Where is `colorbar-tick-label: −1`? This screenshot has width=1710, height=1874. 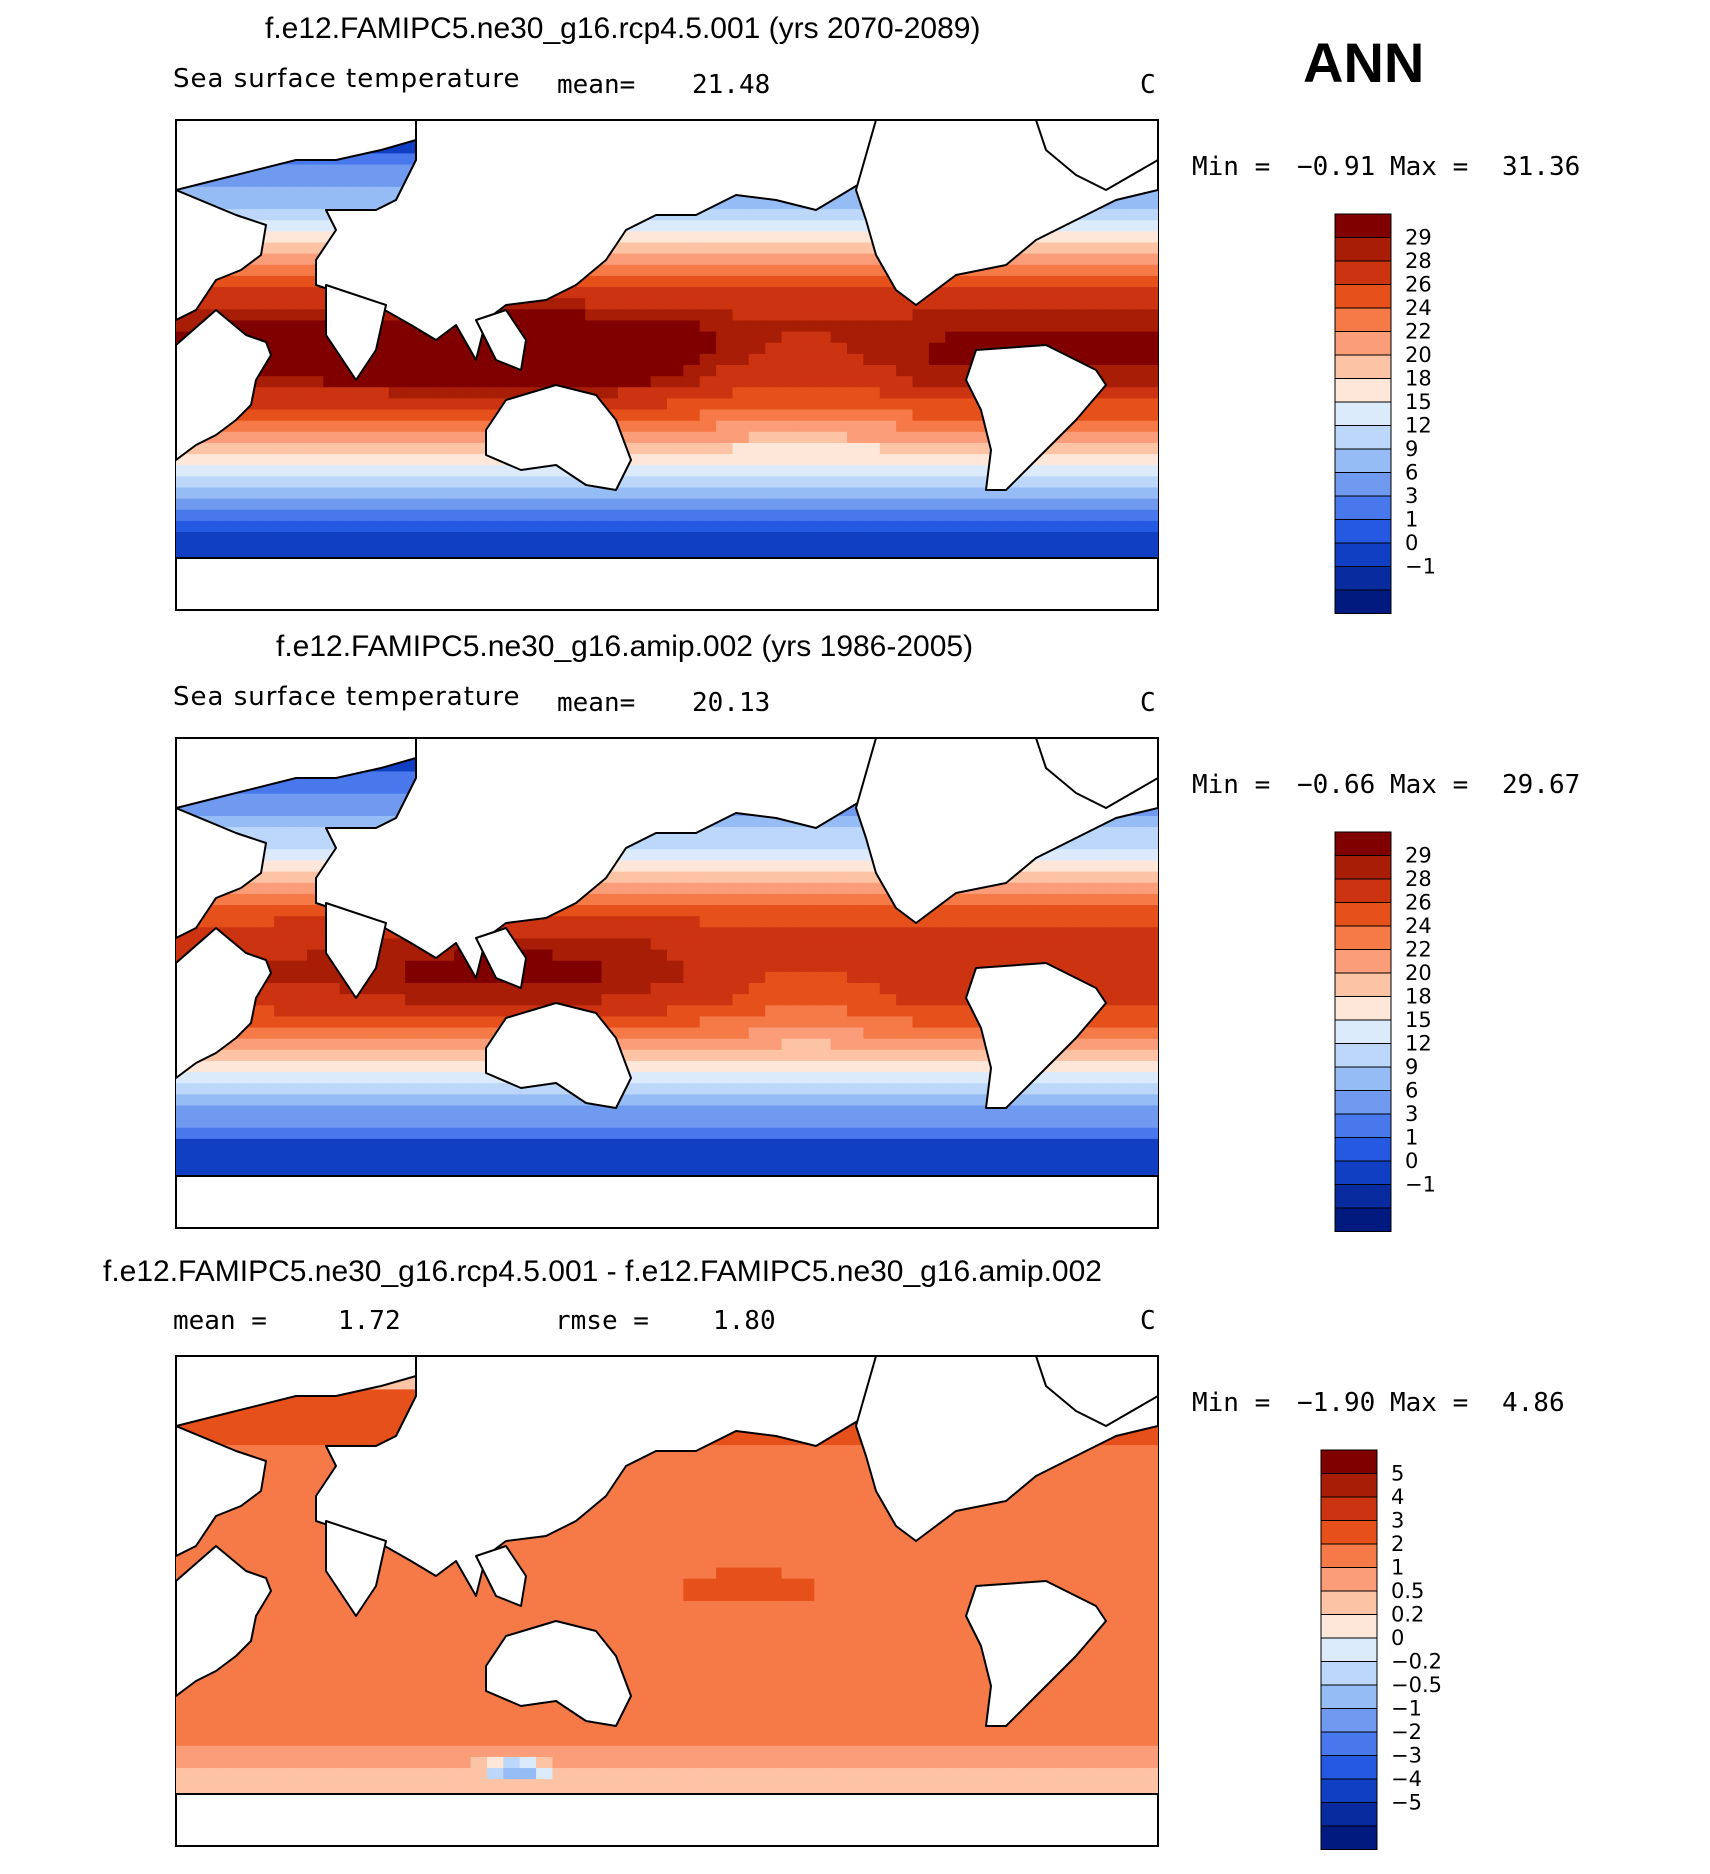 colorbar-tick-label: −1 is located at coordinates (1420, 567).